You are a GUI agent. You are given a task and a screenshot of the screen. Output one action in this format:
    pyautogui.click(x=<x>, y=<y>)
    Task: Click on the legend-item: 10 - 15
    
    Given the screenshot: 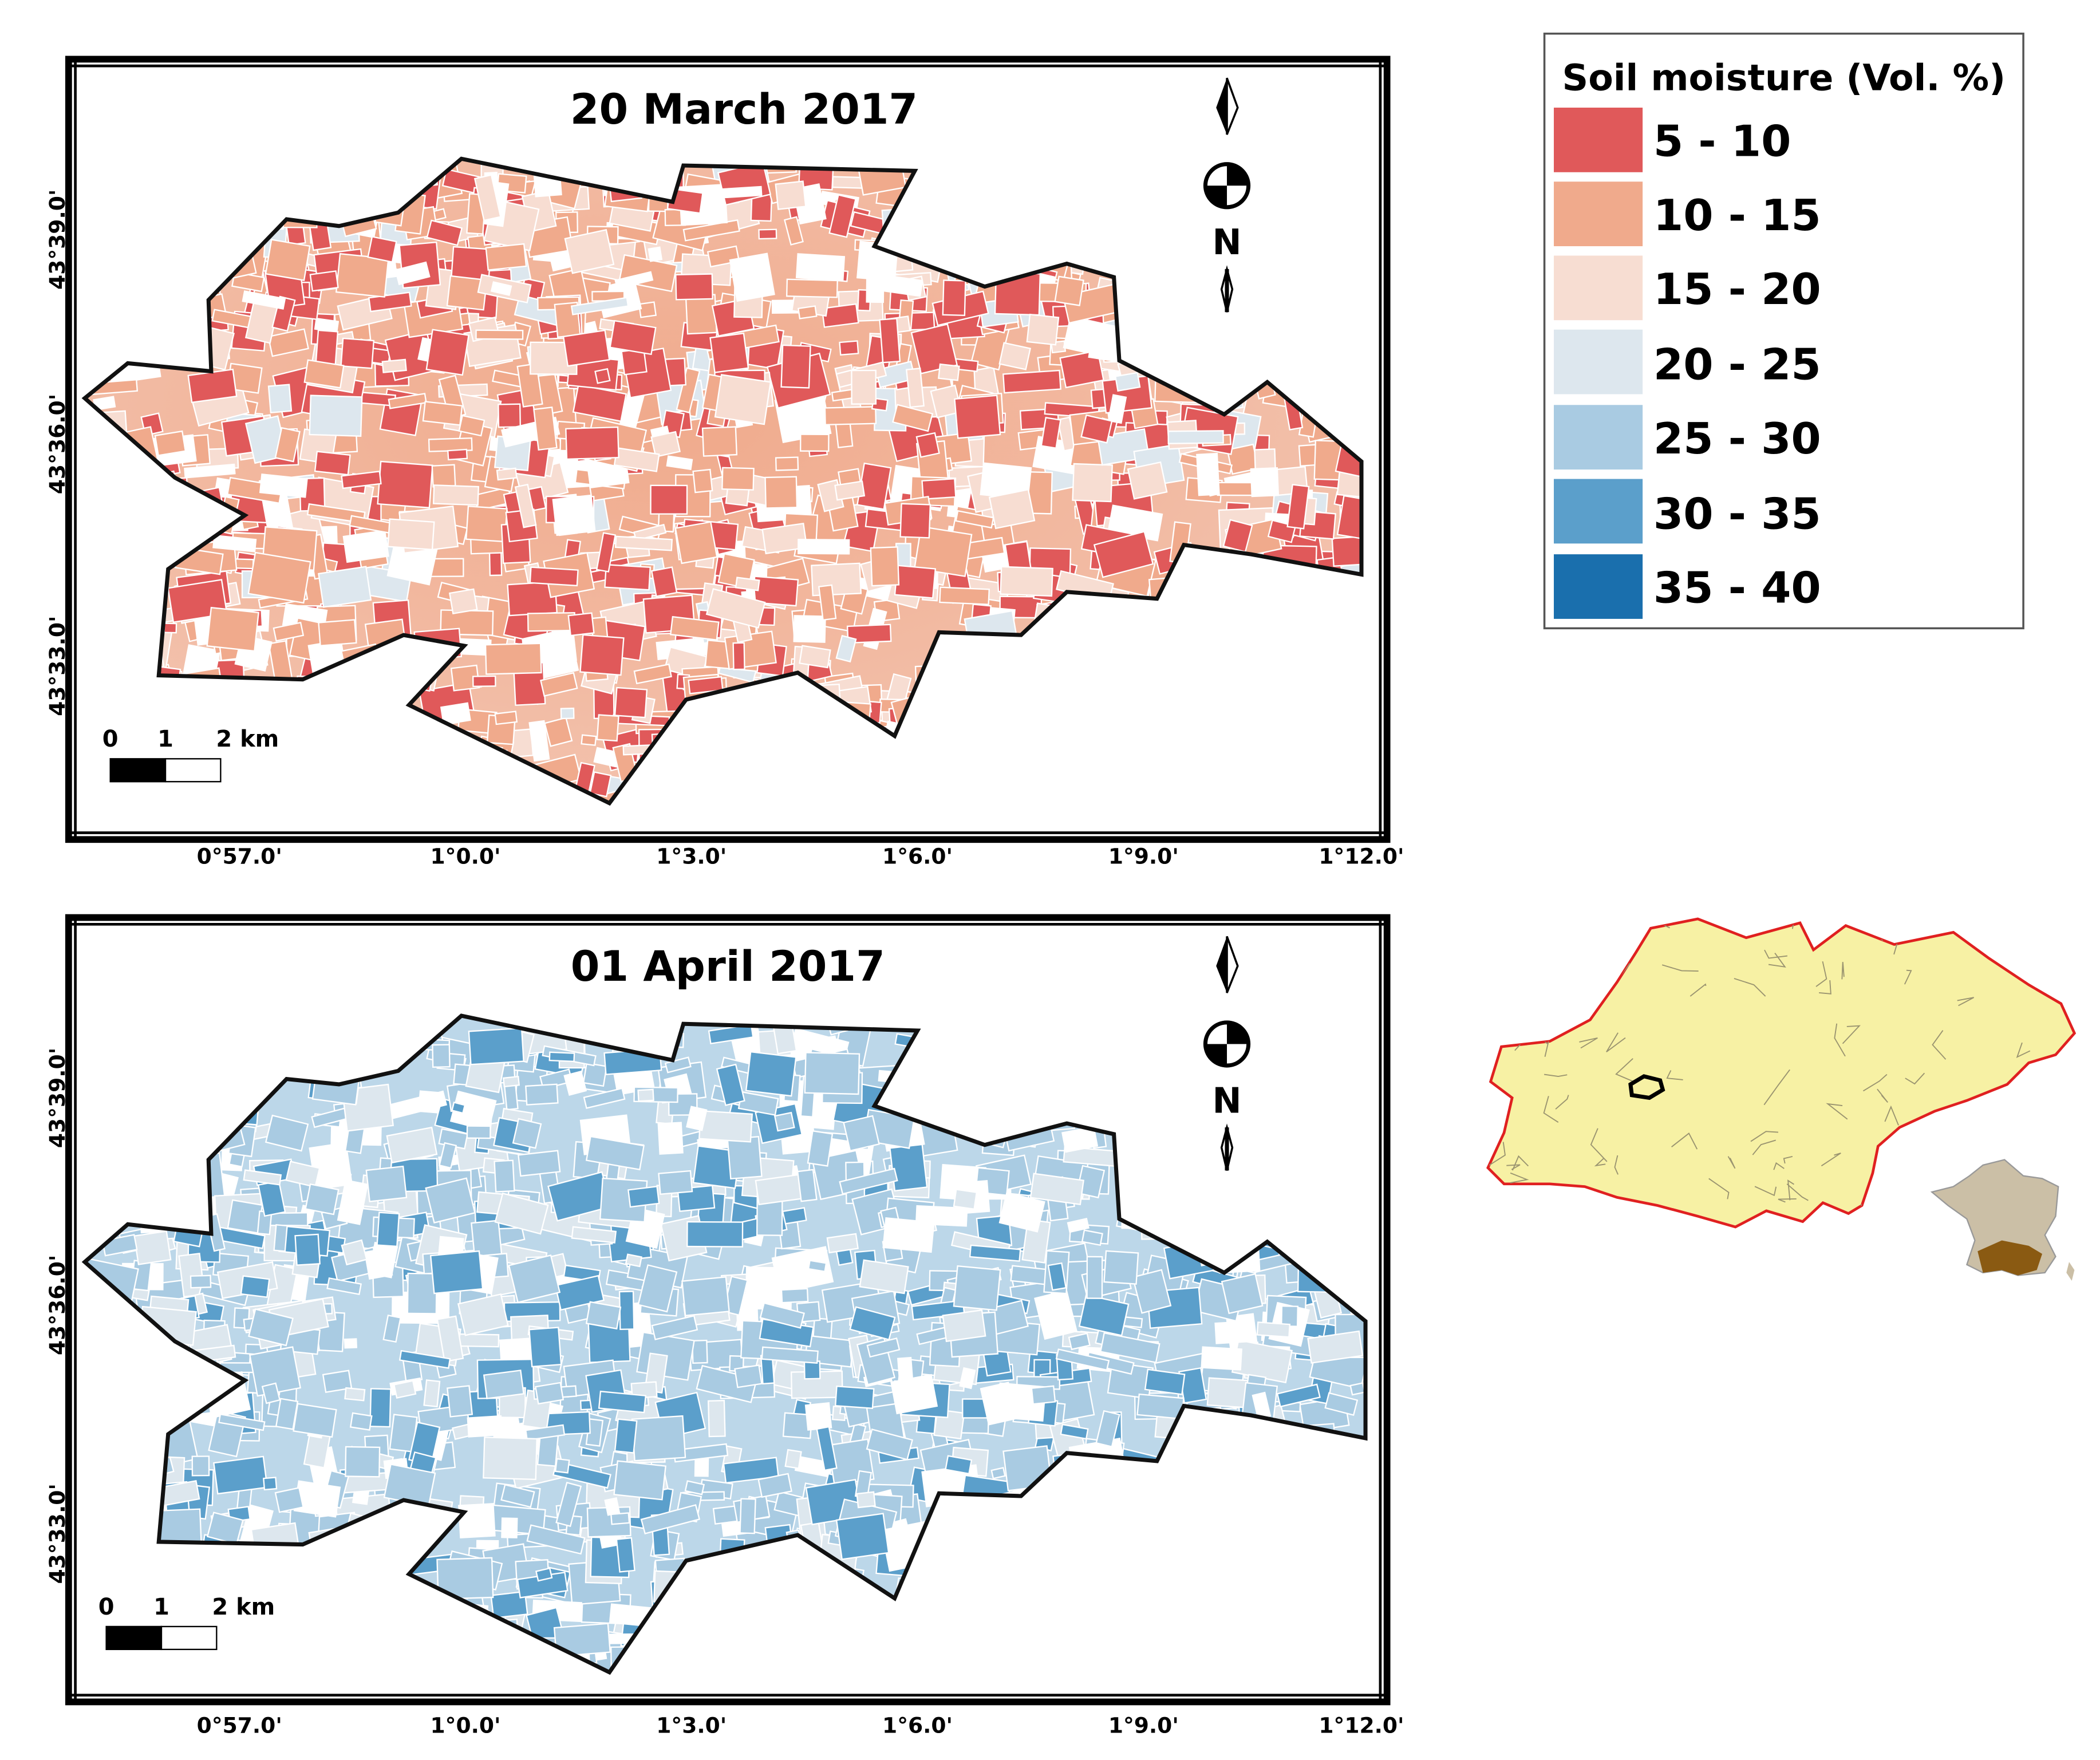 What is the action you would take?
    pyautogui.click(x=1687, y=214)
    